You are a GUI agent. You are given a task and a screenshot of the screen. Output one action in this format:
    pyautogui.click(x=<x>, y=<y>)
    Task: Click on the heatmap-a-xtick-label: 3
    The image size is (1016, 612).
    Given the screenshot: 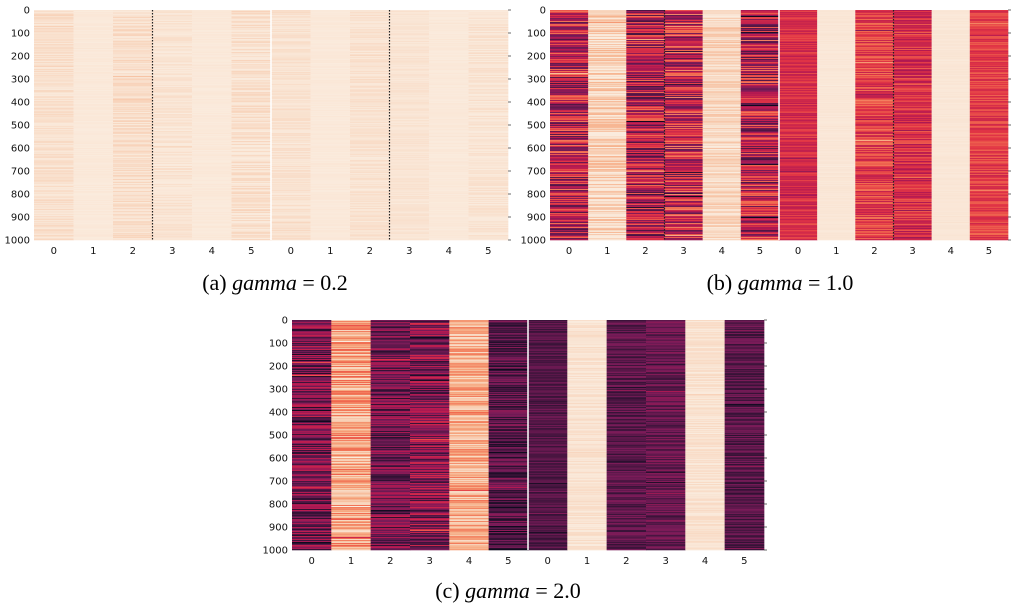 What is the action you would take?
    pyautogui.click(x=172, y=251)
    